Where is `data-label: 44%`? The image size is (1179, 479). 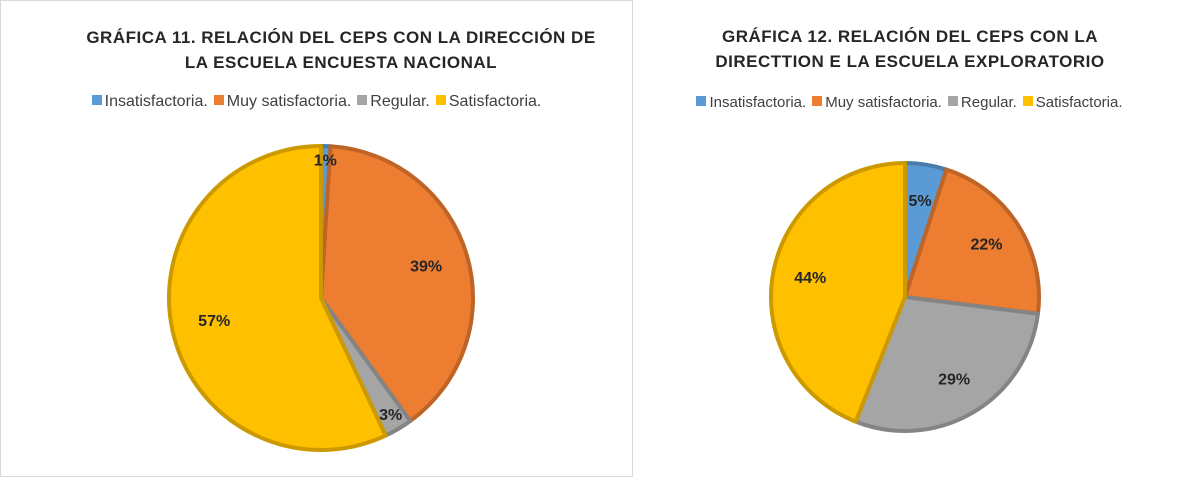 data-label: 44% is located at coordinates (810, 278).